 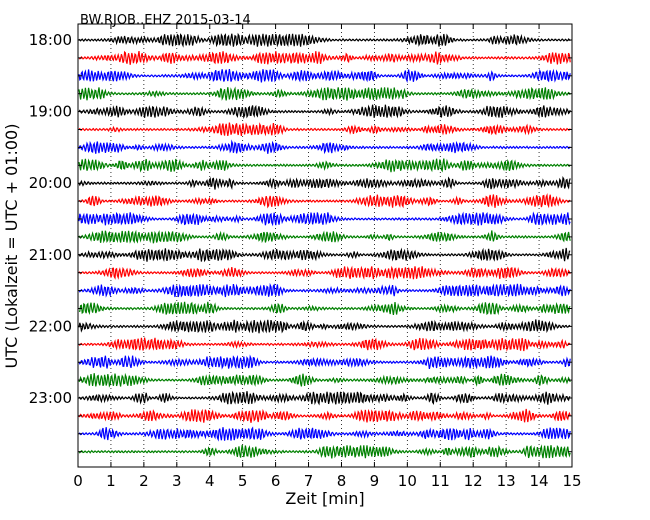 What do you see at coordinates (11, 246) in the screenshot?
I see `y-axis-label: UTC (Lokalzeit = UTC + 01:00)` at bounding box center [11, 246].